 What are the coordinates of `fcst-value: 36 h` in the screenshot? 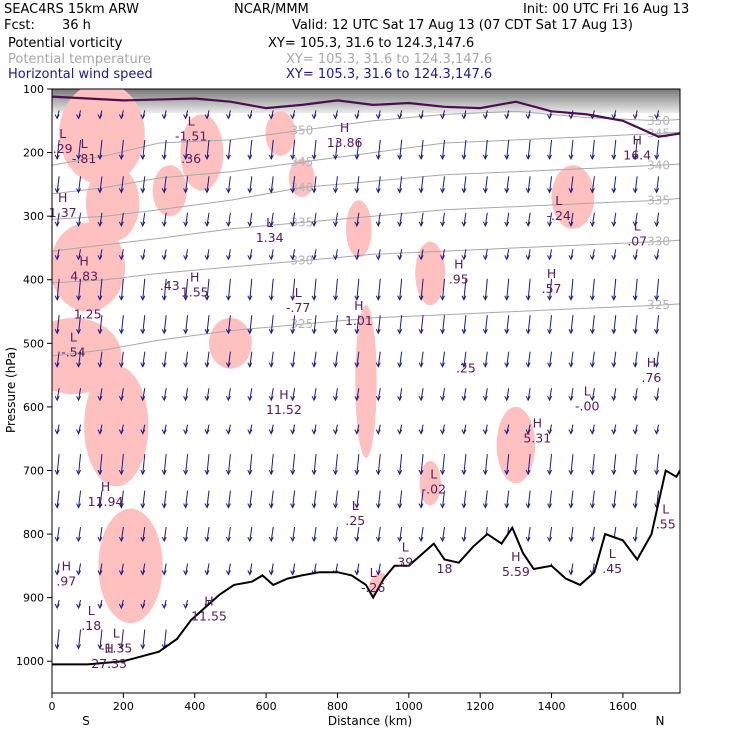 It's located at (76, 25).